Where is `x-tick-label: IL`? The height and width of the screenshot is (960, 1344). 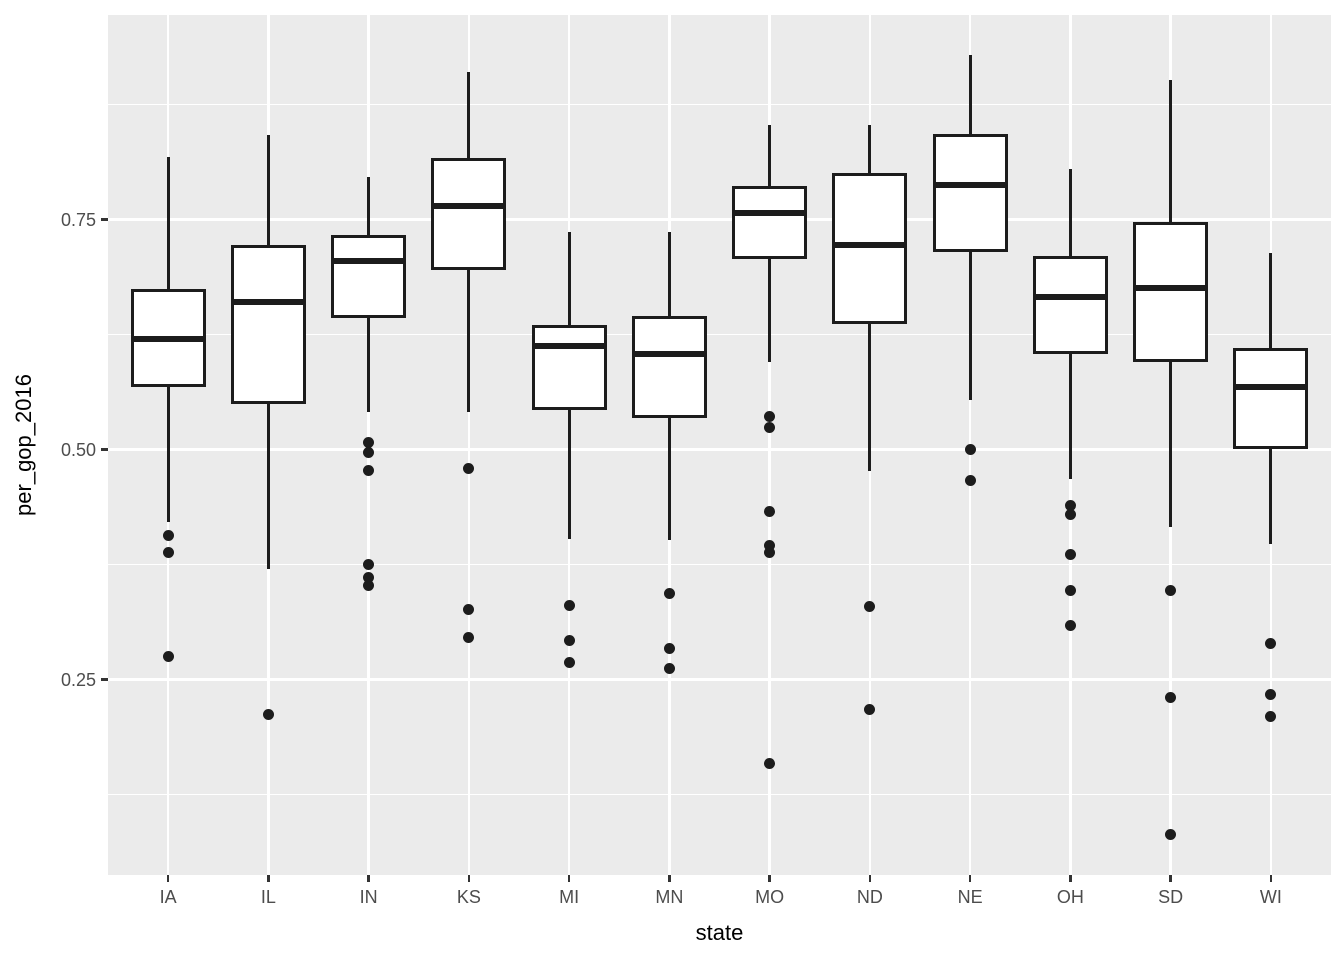
x-tick-label: IL is located at coordinates (268, 897).